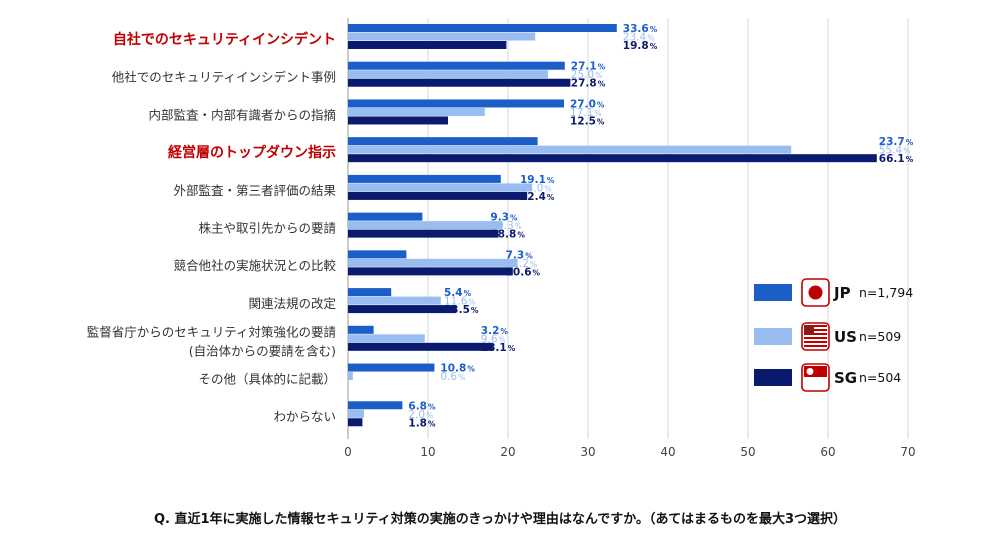 The height and width of the screenshot is (537, 1000). Describe the element at coordinates (242, 114) in the screenshot. I see `category-label: 内部監査・内部有識者からの指摘` at that location.